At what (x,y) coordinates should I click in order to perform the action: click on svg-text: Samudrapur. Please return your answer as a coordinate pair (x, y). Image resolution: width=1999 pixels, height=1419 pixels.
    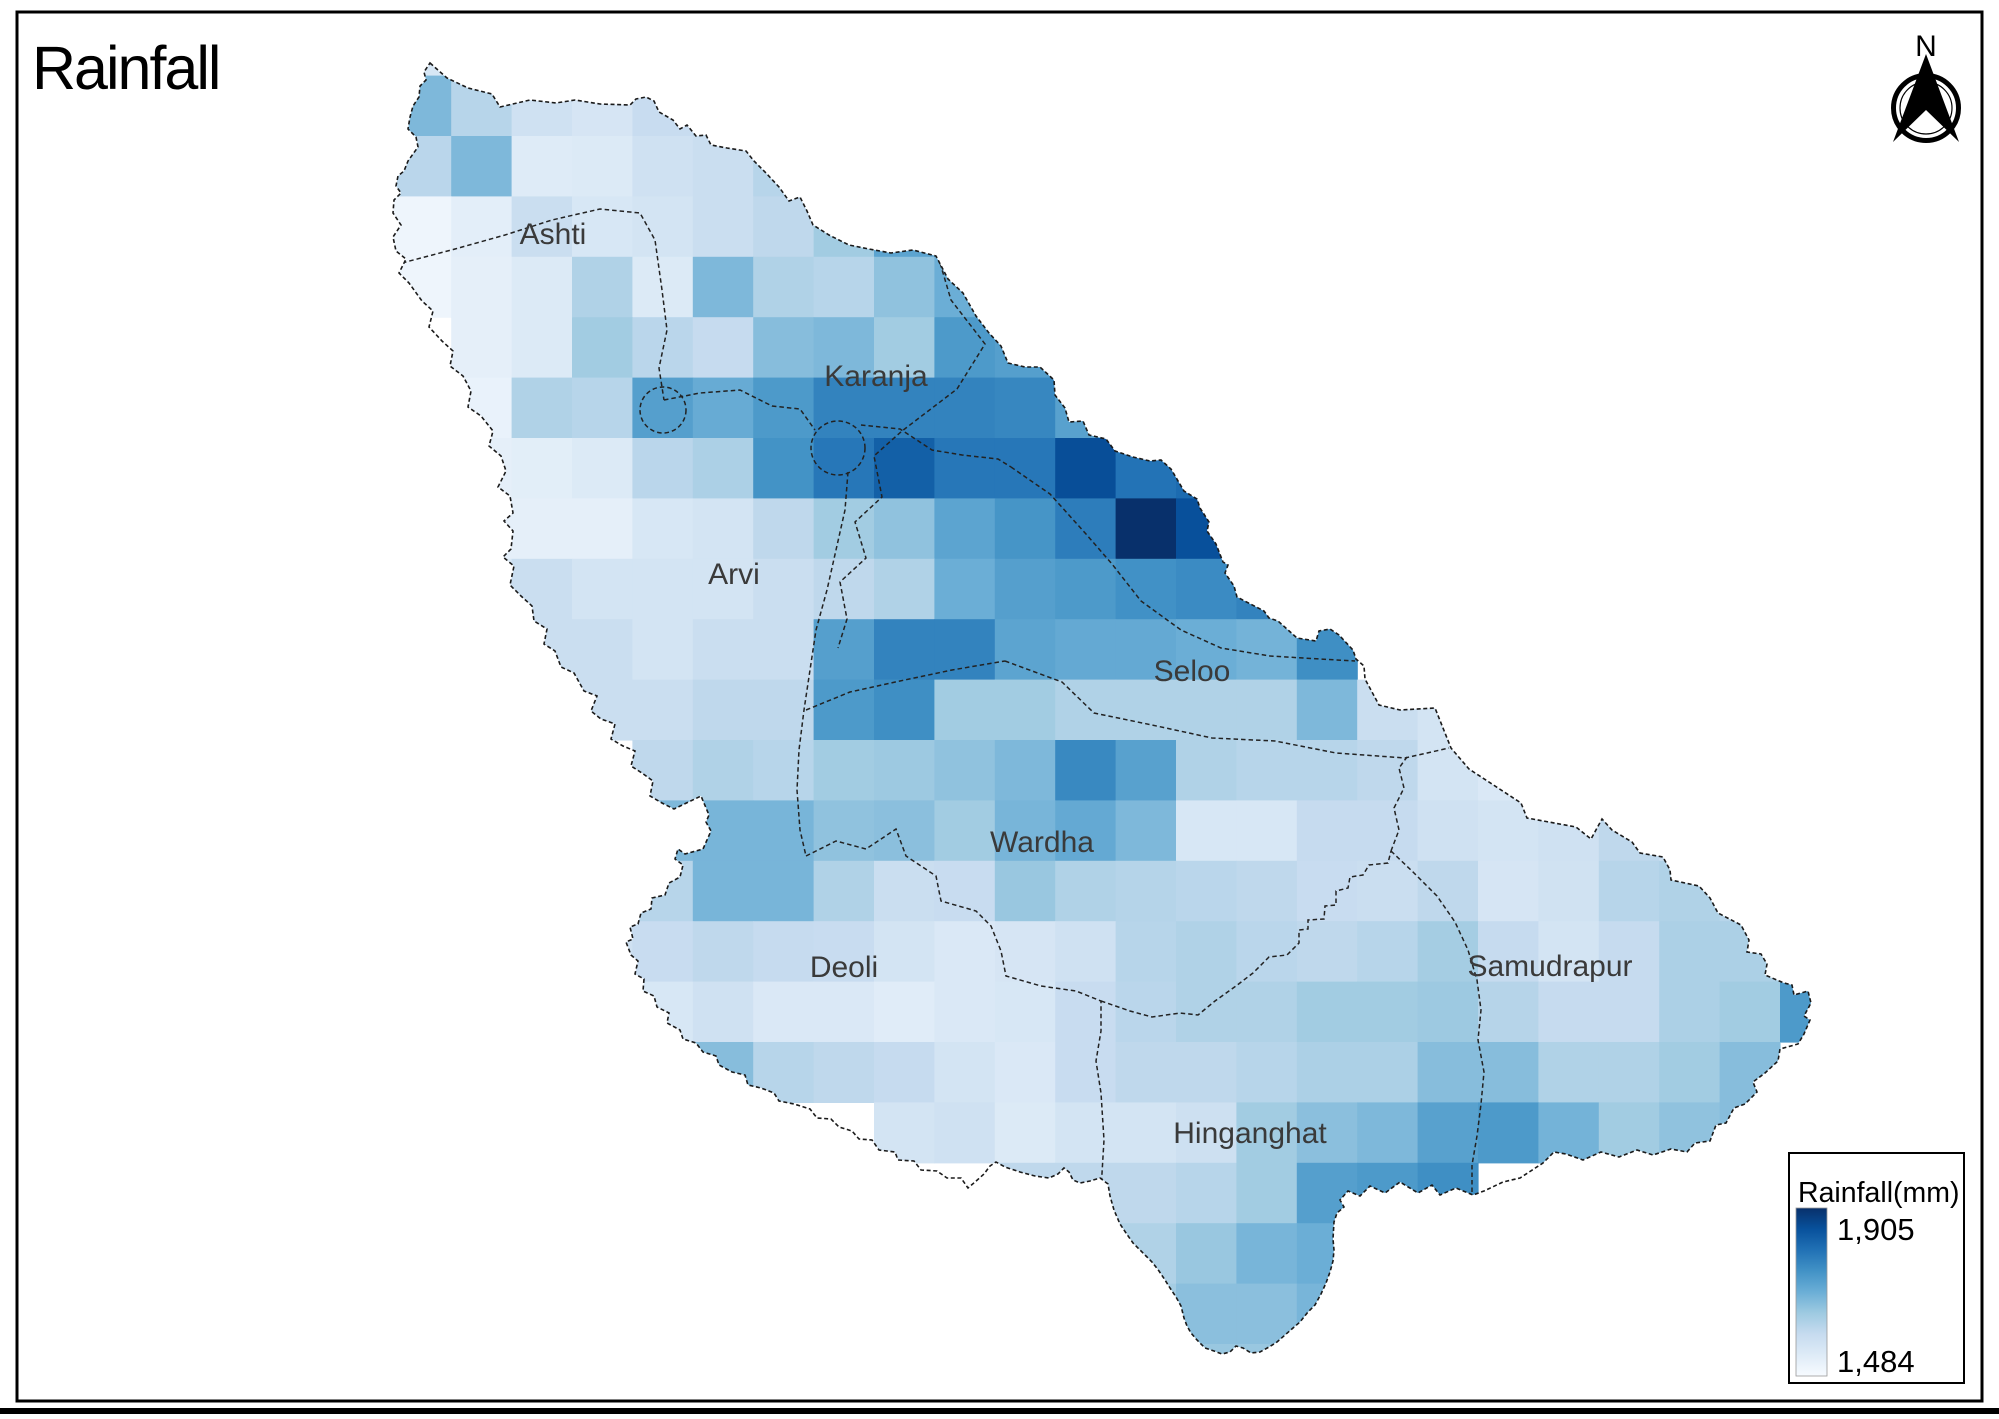
    Looking at the image, I should click on (1549, 966).